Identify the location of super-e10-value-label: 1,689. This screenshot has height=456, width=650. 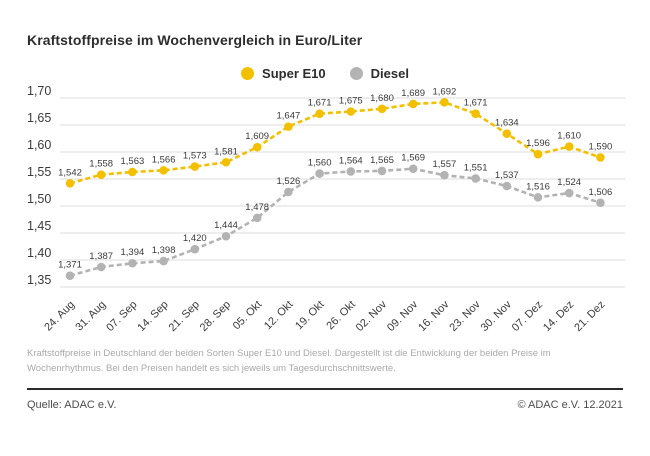
(413, 93).